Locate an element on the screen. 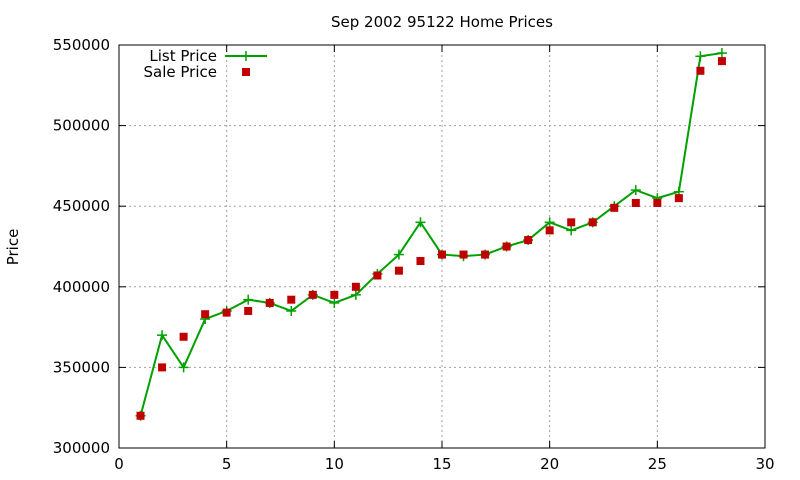  legend-label: Sale Price is located at coordinates (180, 72).